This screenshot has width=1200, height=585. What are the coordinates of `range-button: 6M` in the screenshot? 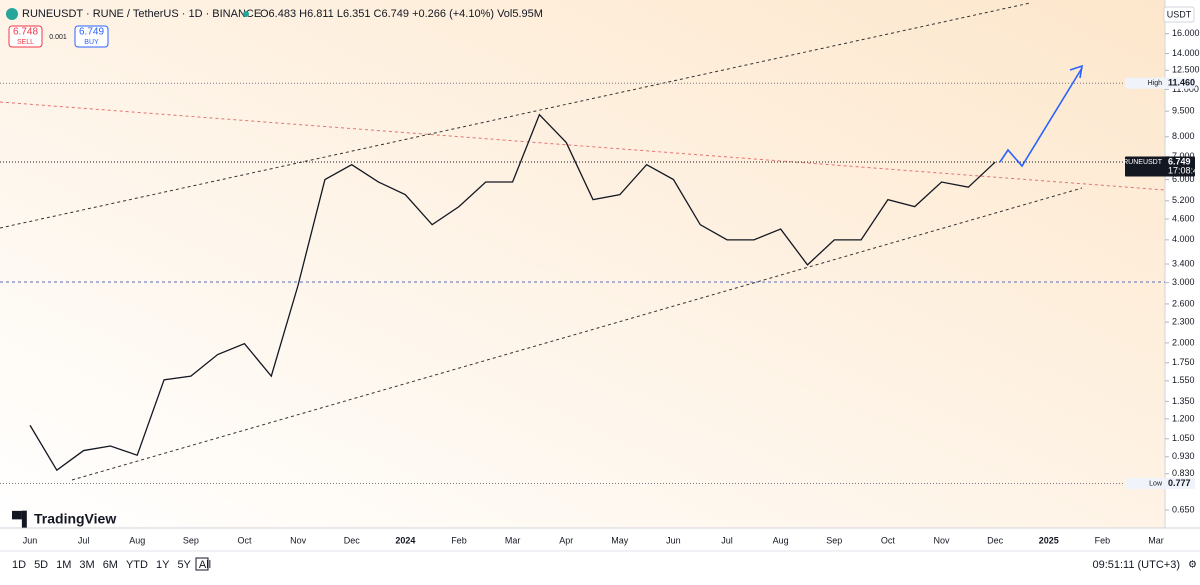 It's located at (110, 565).